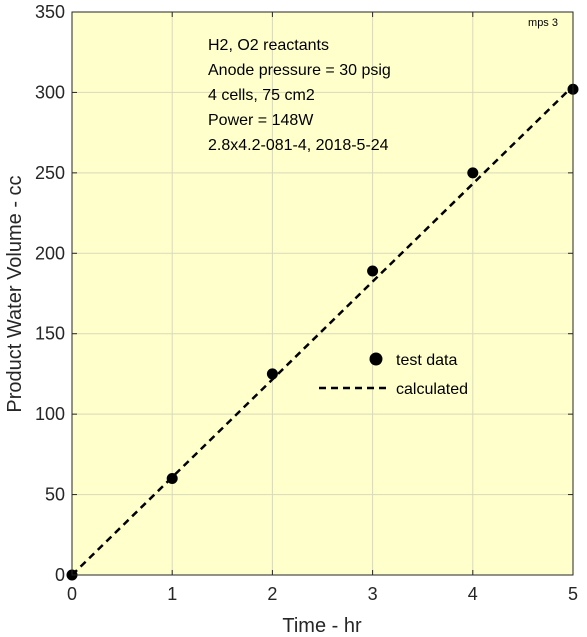 This screenshot has height=637, width=587. What do you see at coordinates (50, 12) in the screenshot?
I see `y-tick-label: 350` at bounding box center [50, 12].